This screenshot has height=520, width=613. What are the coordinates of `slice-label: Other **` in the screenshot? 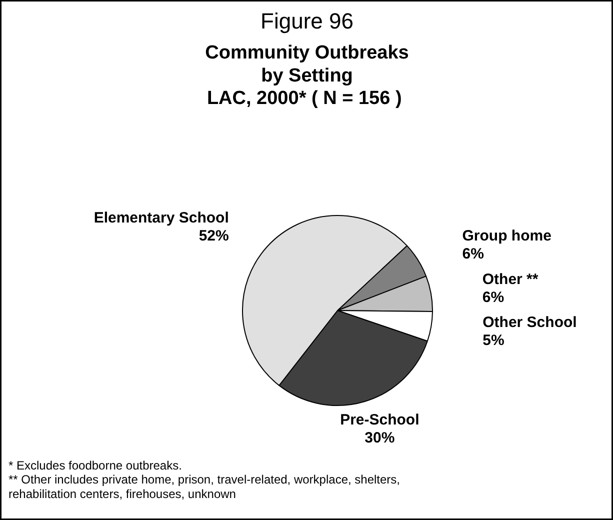 It's located at (510, 279).